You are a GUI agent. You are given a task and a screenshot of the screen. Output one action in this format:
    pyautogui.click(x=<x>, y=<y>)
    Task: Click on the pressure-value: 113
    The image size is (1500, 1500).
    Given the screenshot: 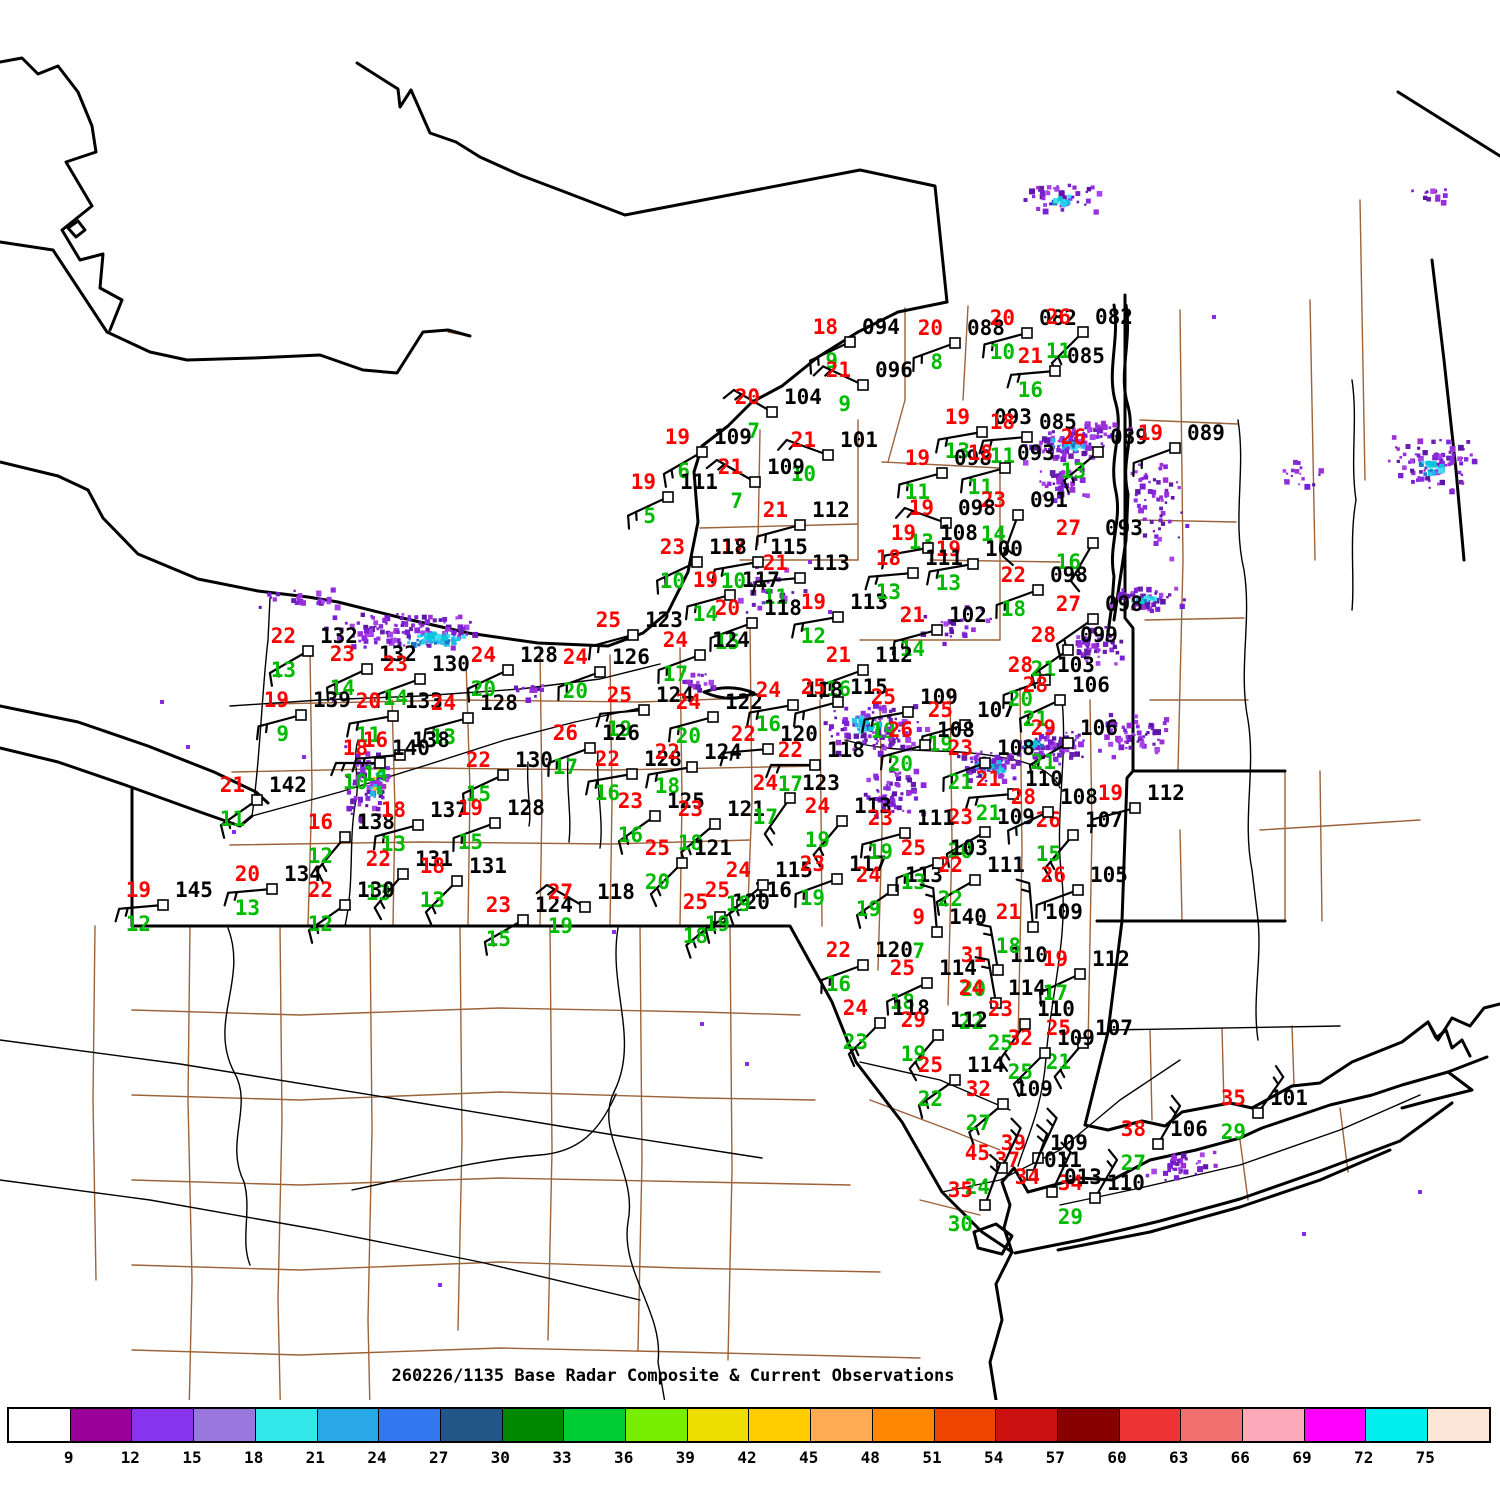 What is the action you would take?
    pyautogui.click(x=873, y=806)
    